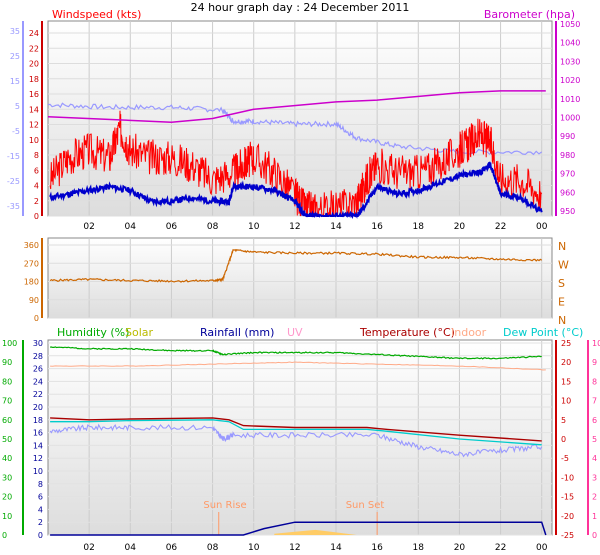  What do you see at coordinates (7, 401) in the screenshot?
I see `humidity-axis-tick-70: 70` at bounding box center [7, 401].